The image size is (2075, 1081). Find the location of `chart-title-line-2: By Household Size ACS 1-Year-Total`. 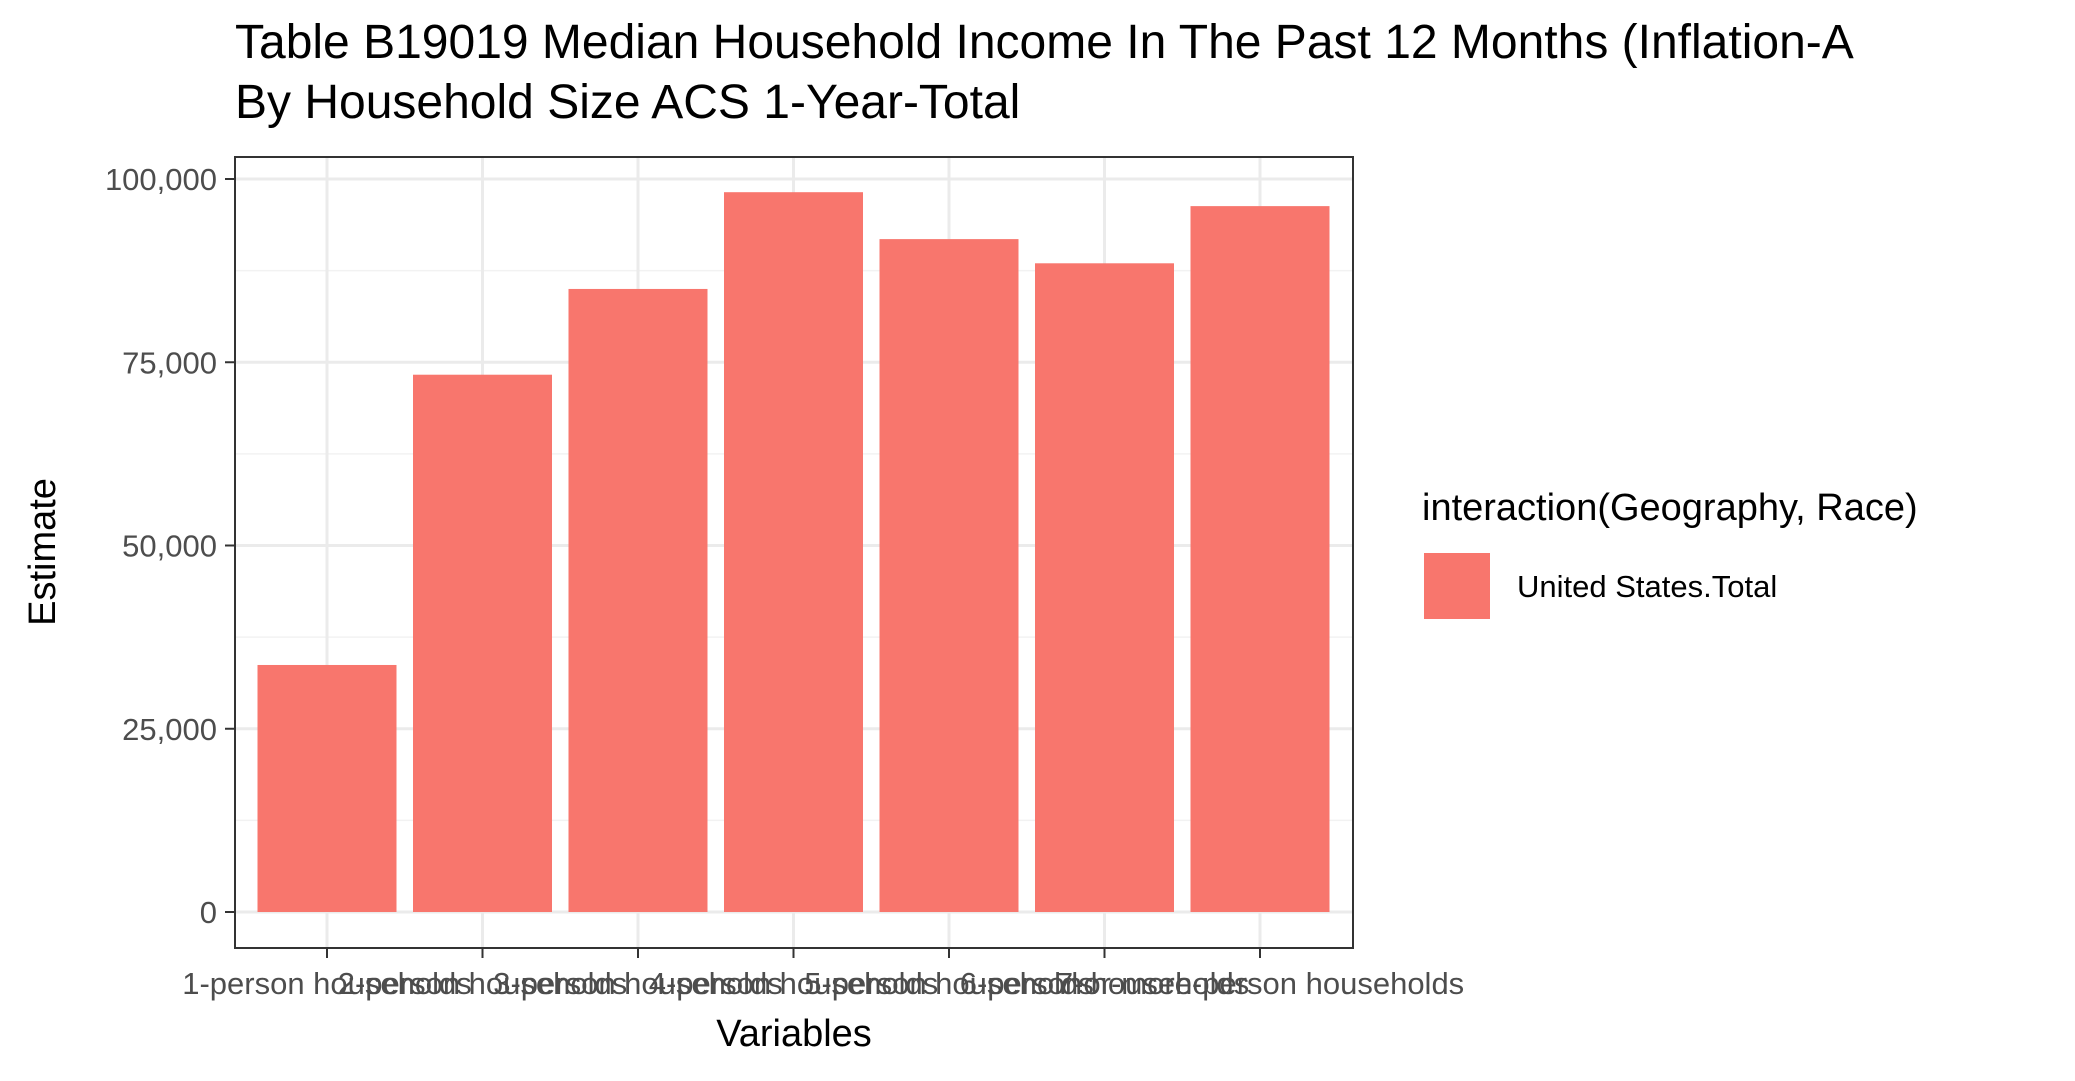

chart-title-line-2: By Household Size ACS 1-Year-Total is located at coordinates (627, 102).